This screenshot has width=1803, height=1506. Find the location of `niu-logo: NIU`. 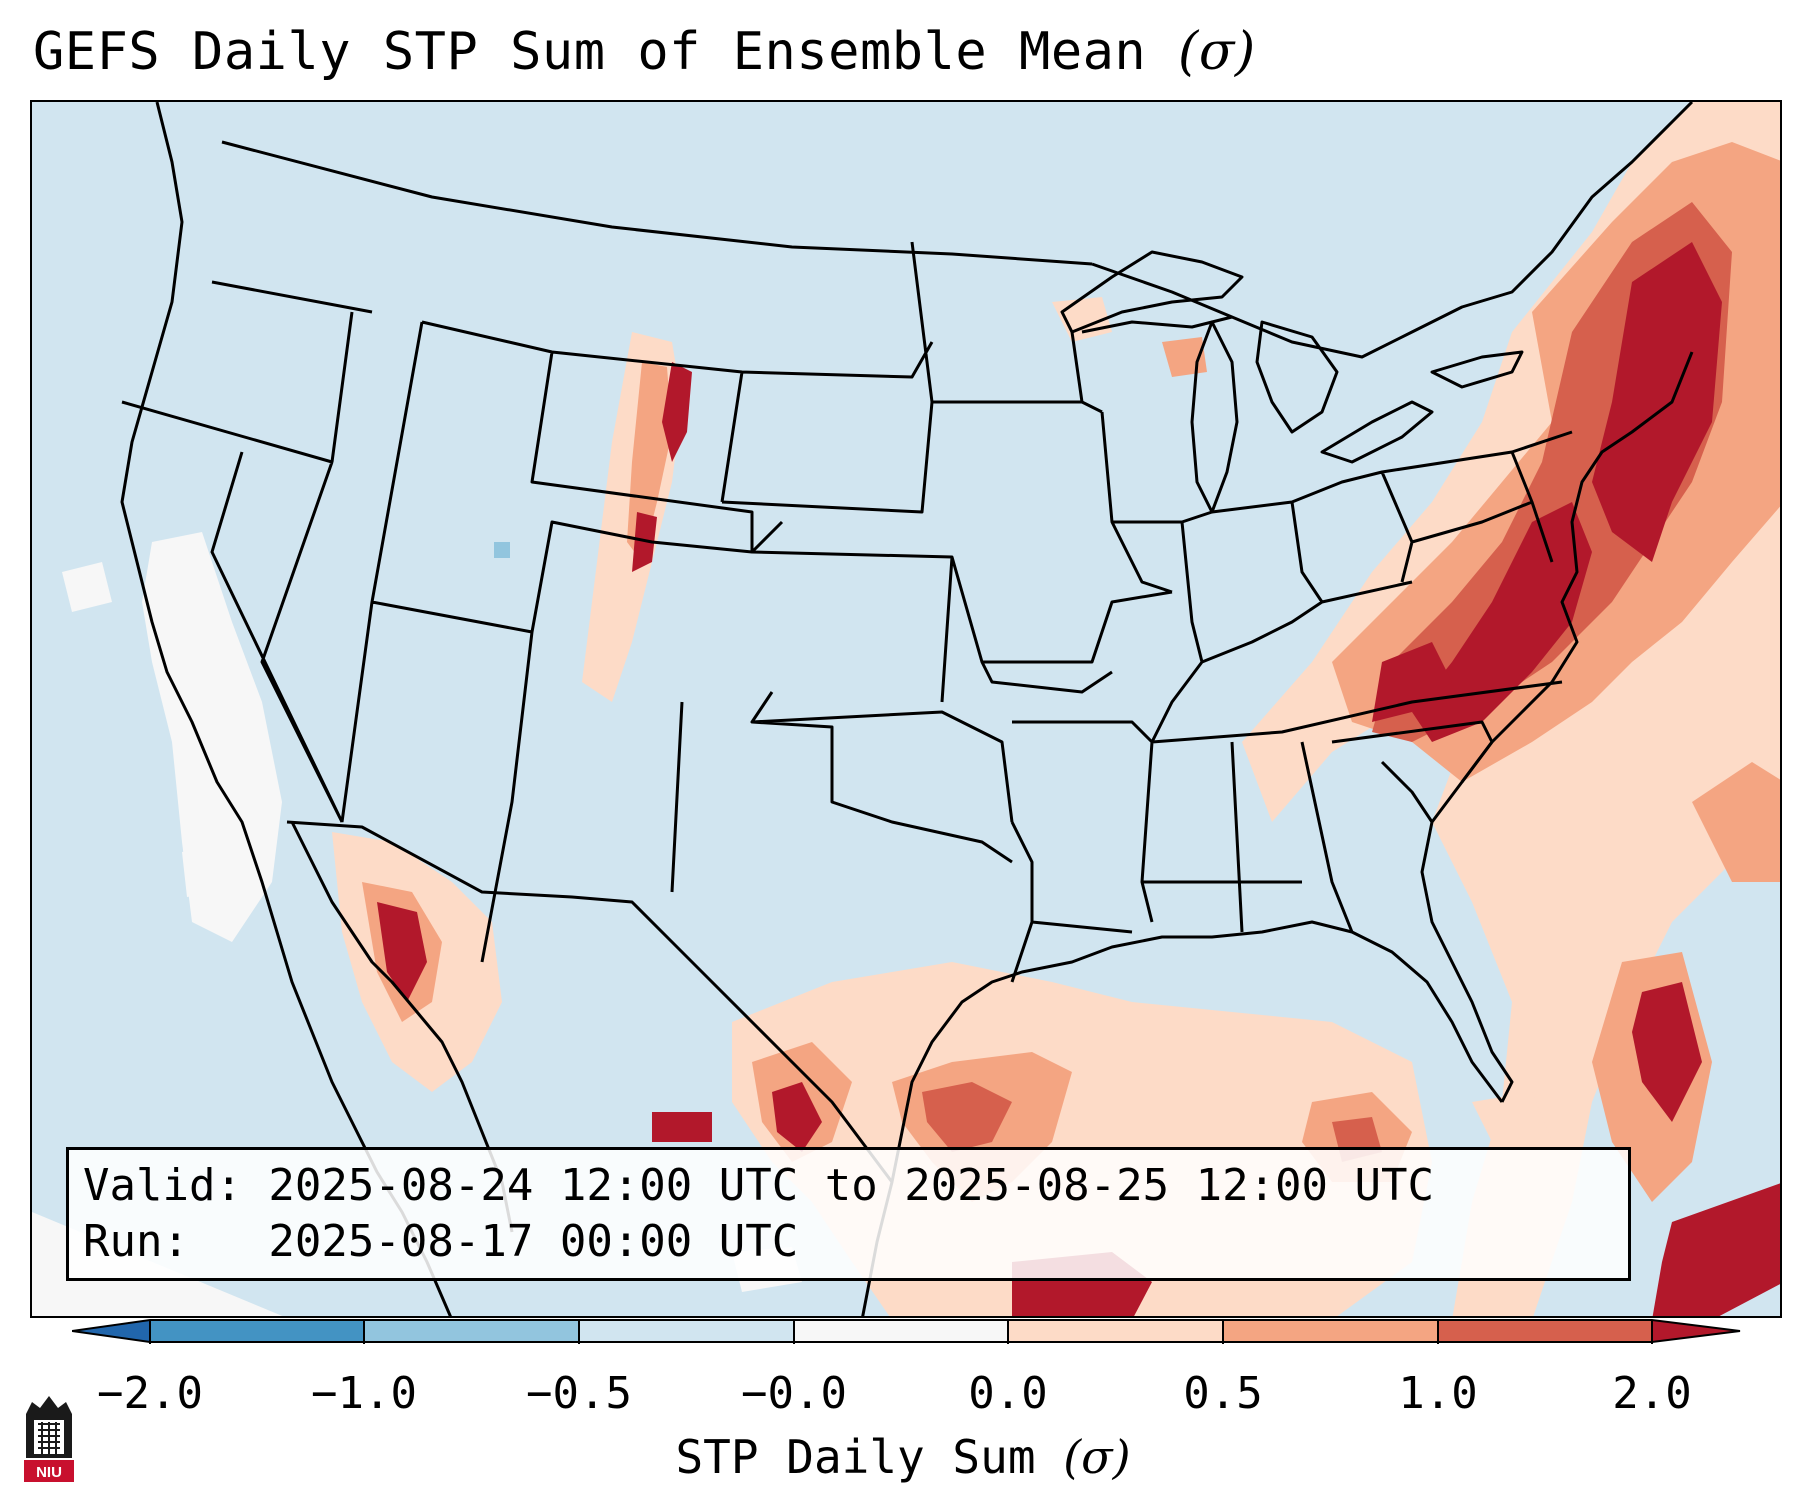

niu-logo: NIU is located at coordinates (49, 1439).